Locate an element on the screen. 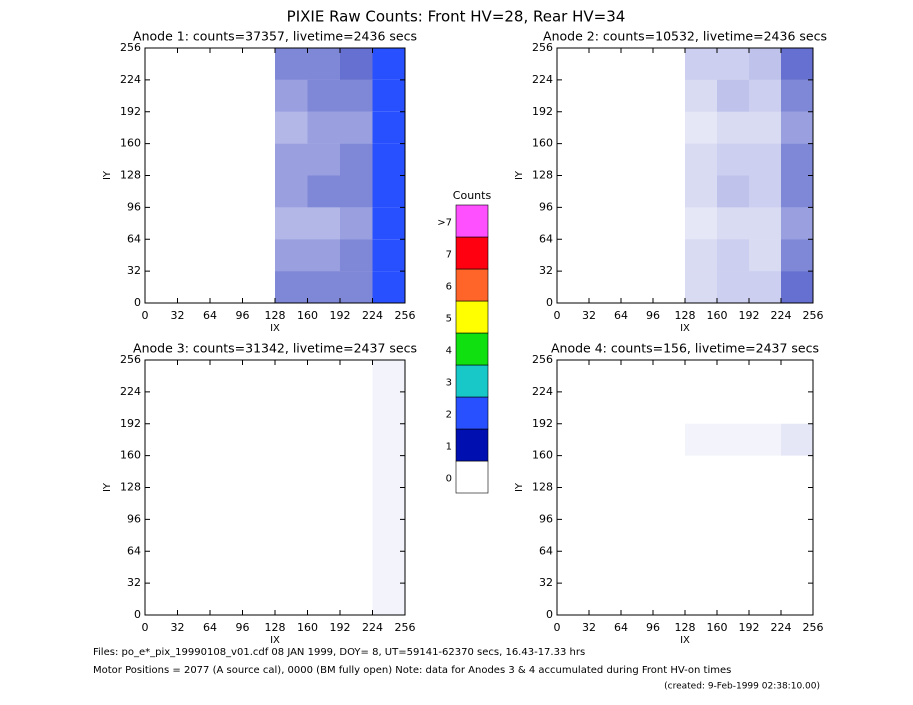 This screenshot has width=913, height=705. colorbar-label: 2 is located at coordinates (449, 415).